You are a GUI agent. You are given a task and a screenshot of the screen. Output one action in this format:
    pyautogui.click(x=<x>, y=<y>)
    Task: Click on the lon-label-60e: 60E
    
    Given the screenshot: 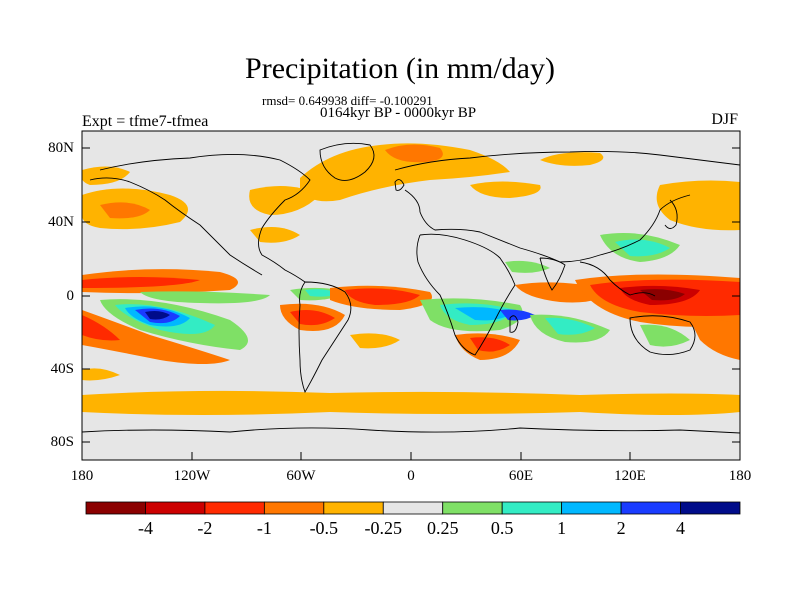 What is the action you would take?
    pyautogui.click(x=521, y=476)
    